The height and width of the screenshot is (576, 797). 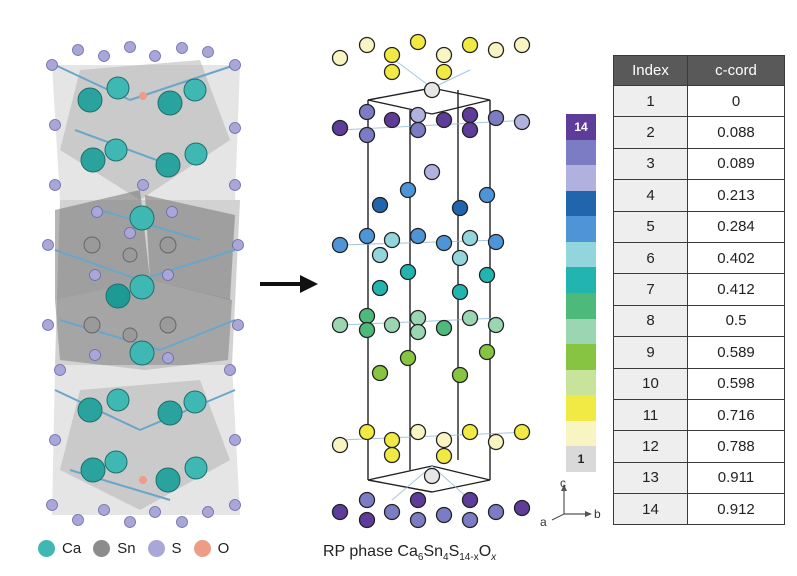 I want to click on table-row: 2 0.088, so click(x=699, y=132).